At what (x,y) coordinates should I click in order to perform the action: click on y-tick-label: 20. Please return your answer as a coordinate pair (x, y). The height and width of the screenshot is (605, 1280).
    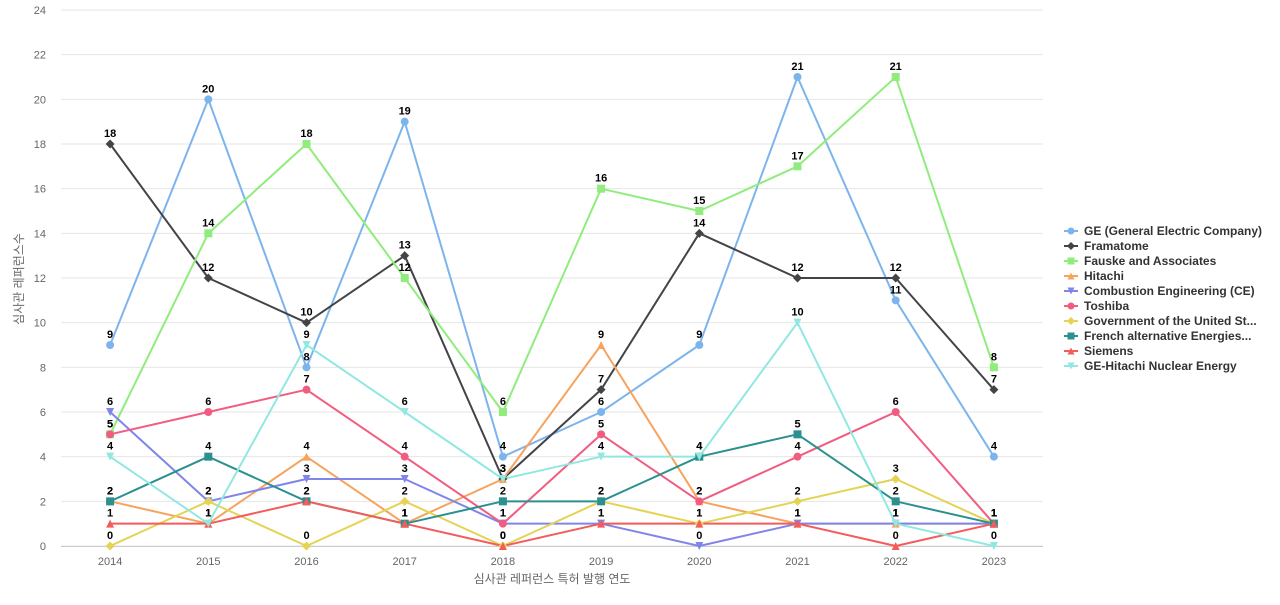
    Looking at the image, I should click on (40, 100).